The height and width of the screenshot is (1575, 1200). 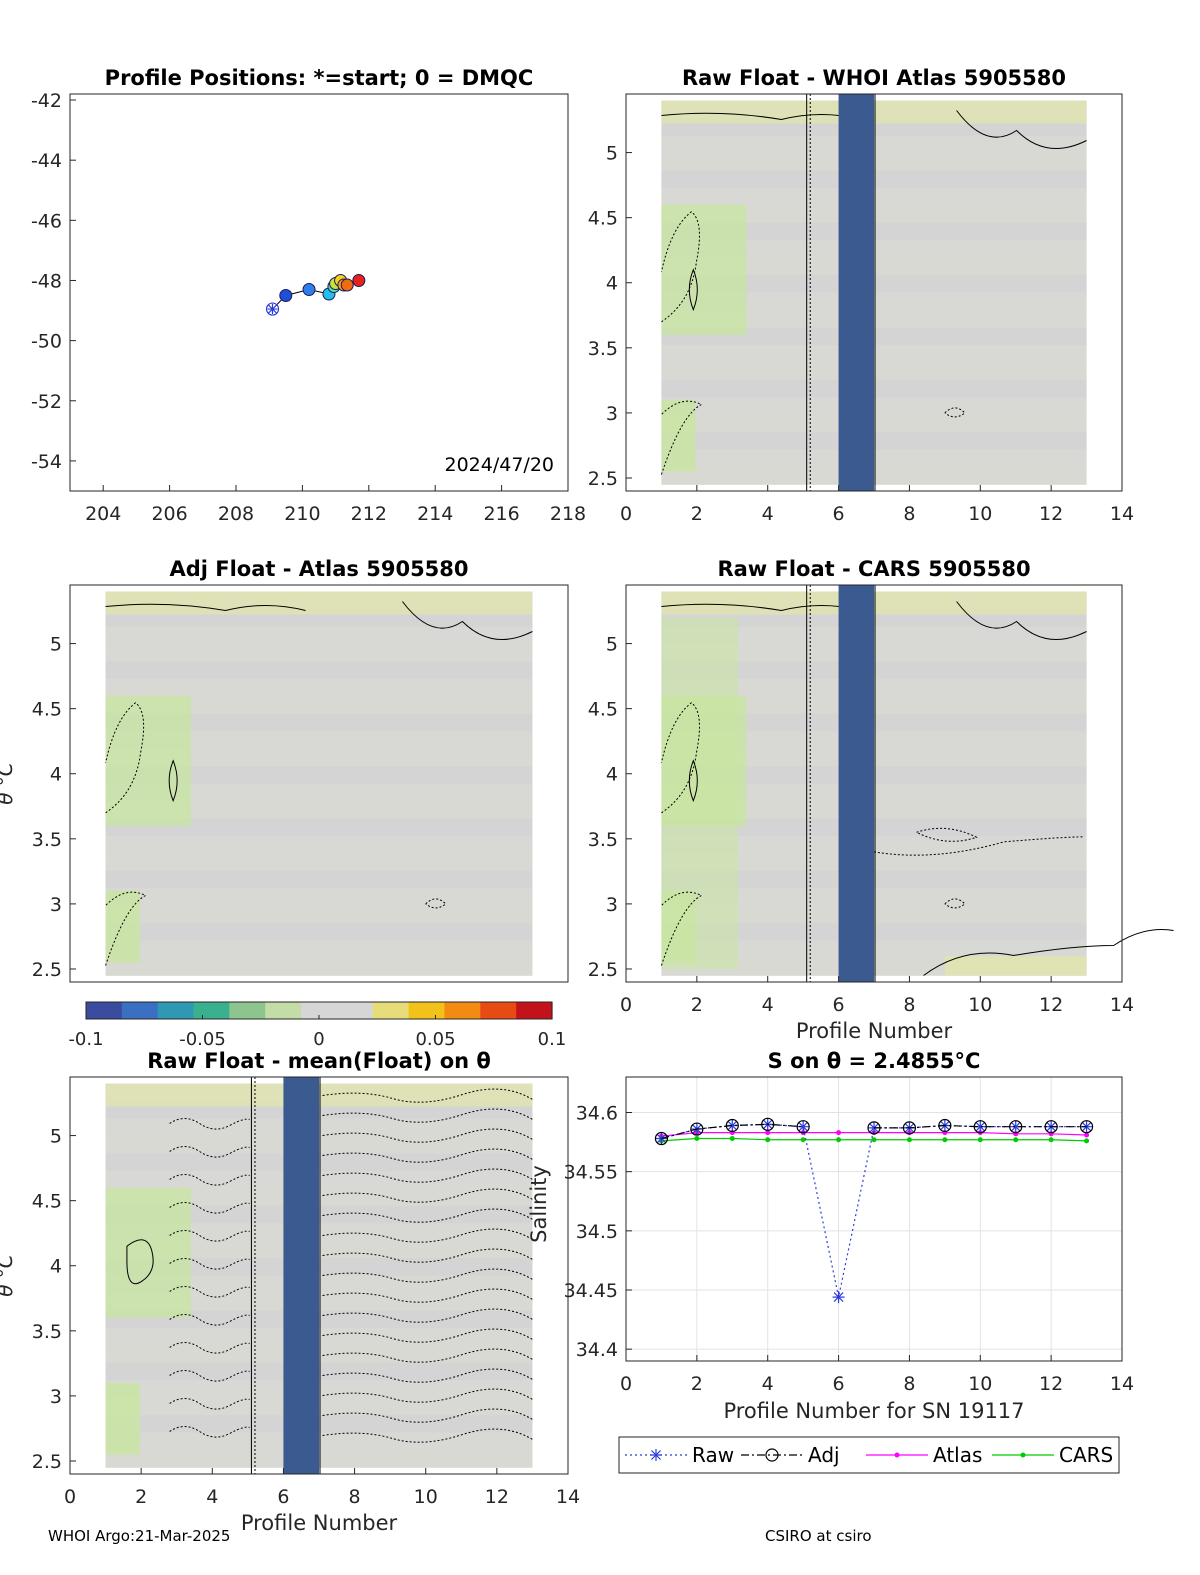 I want to click on adj_atlas-field, so click(x=319, y=783).